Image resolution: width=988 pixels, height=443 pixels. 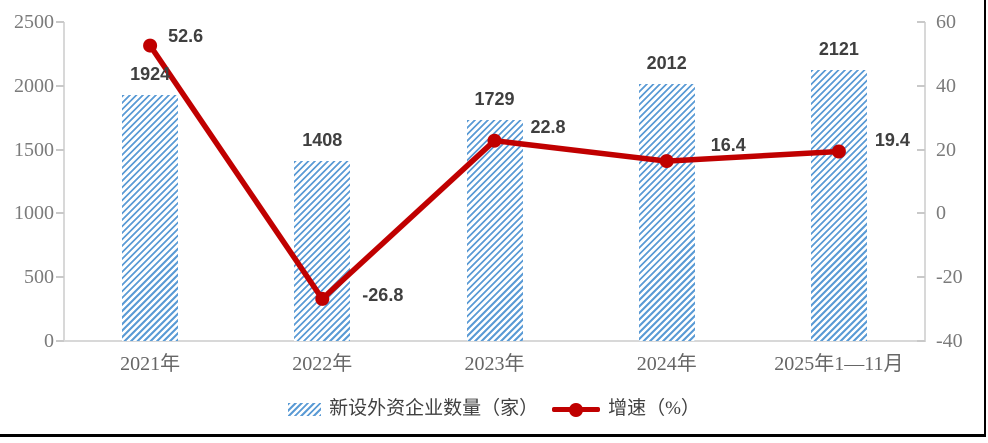 I want to click on bar-2023年, so click(x=494, y=230).